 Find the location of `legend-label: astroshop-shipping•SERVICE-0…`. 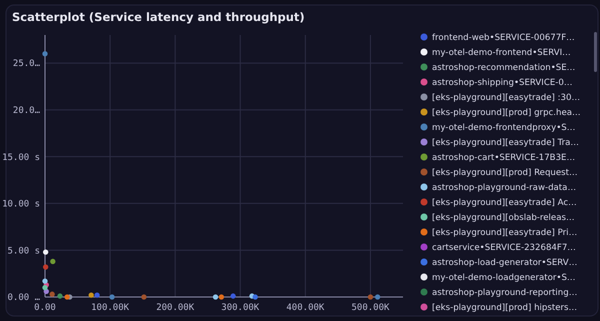

legend-label: astroshop-shipping•SERVICE-0… is located at coordinates (502, 83).